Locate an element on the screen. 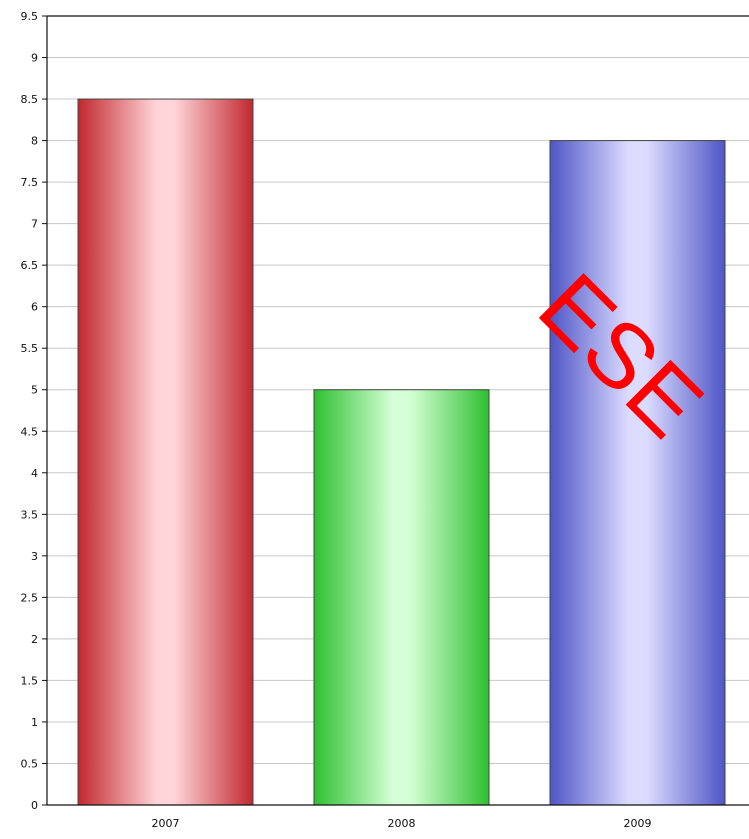  y-tick-labels: 0 0.5 1 1.5 2 2.5 3 3.5 4 4.5 5 5.5 6 6.5 7 7.5 8 8.5 9 9.5 is located at coordinates (30, 411).